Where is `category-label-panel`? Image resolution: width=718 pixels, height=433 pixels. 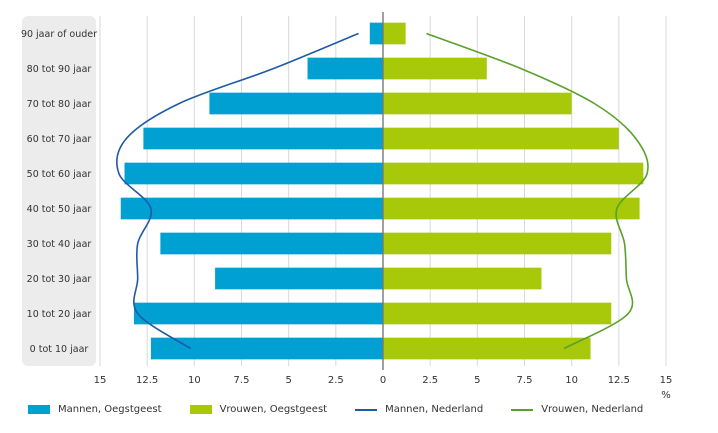 category-label-panel is located at coordinates (59, 191).